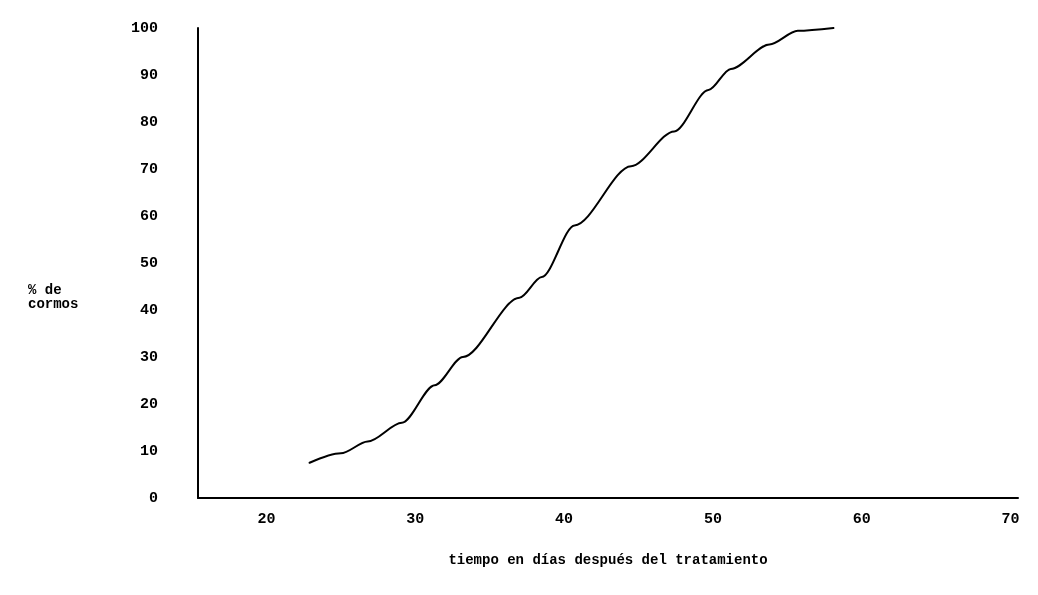  What do you see at coordinates (712, 519) in the screenshot?
I see `x-tick-label: 50` at bounding box center [712, 519].